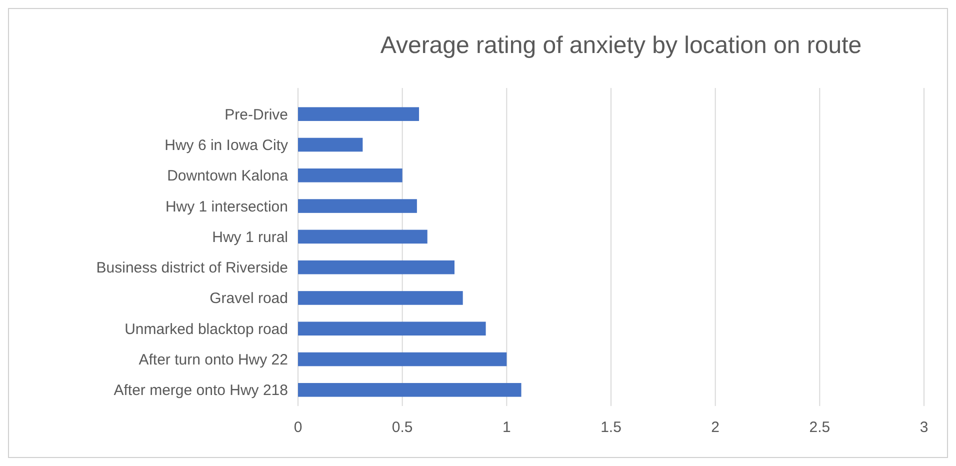  Describe the element at coordinates (819, 427) in the screenshot. I see `x-tick-label: 2.5` at that location.